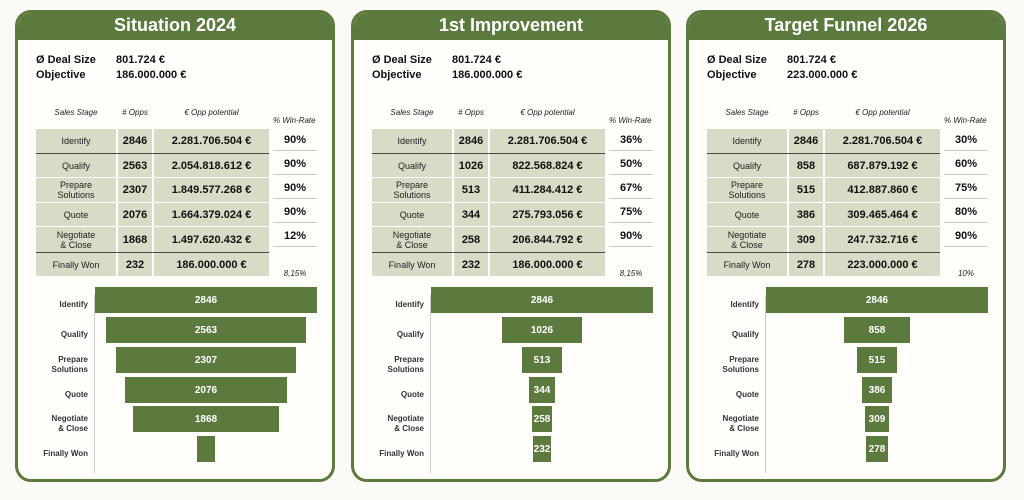 This screenshot has height=500, width=1024. I want to click on funnel-bar: 2563, so click(206, 330).